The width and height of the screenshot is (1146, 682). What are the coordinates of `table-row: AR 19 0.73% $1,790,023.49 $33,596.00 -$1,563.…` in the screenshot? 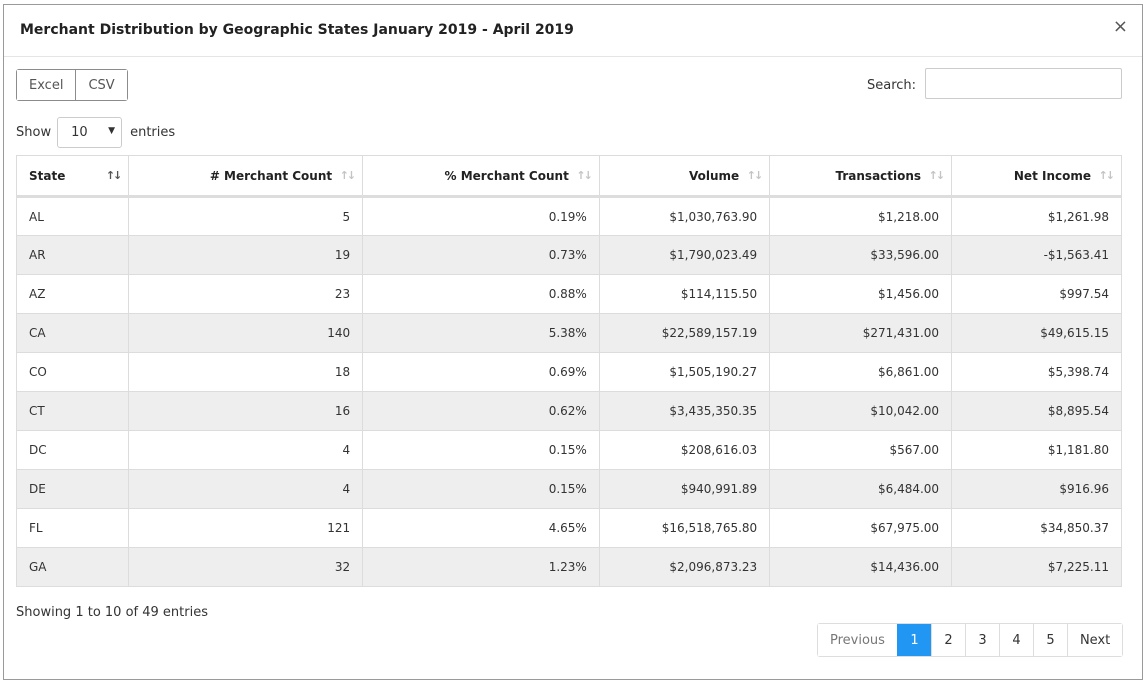 It's located at (568, 255).